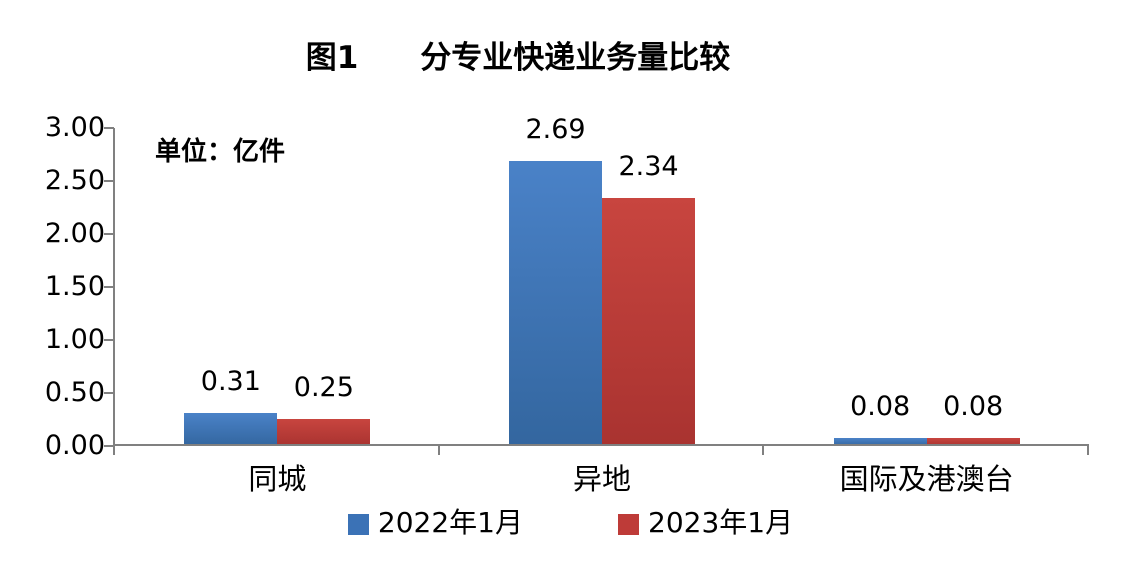 The height and width of the screenshot is (566, 1141). Describe the element at coordinates (570, 523) in the screenshot. I see `legend: 2022年1月 2023年1月` at that location.